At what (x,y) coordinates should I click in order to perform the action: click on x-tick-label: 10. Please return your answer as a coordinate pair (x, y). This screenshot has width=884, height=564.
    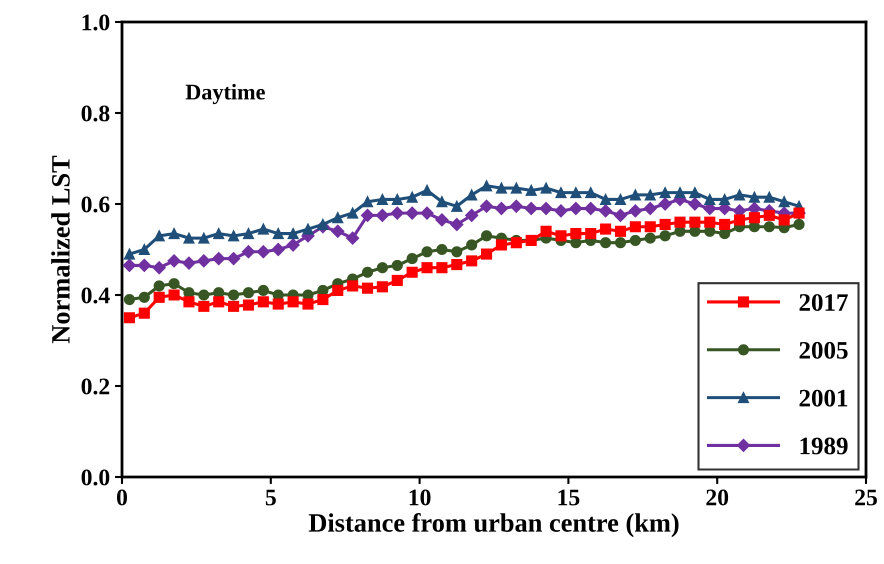
    Looking at the image, I should click on (420, 497).